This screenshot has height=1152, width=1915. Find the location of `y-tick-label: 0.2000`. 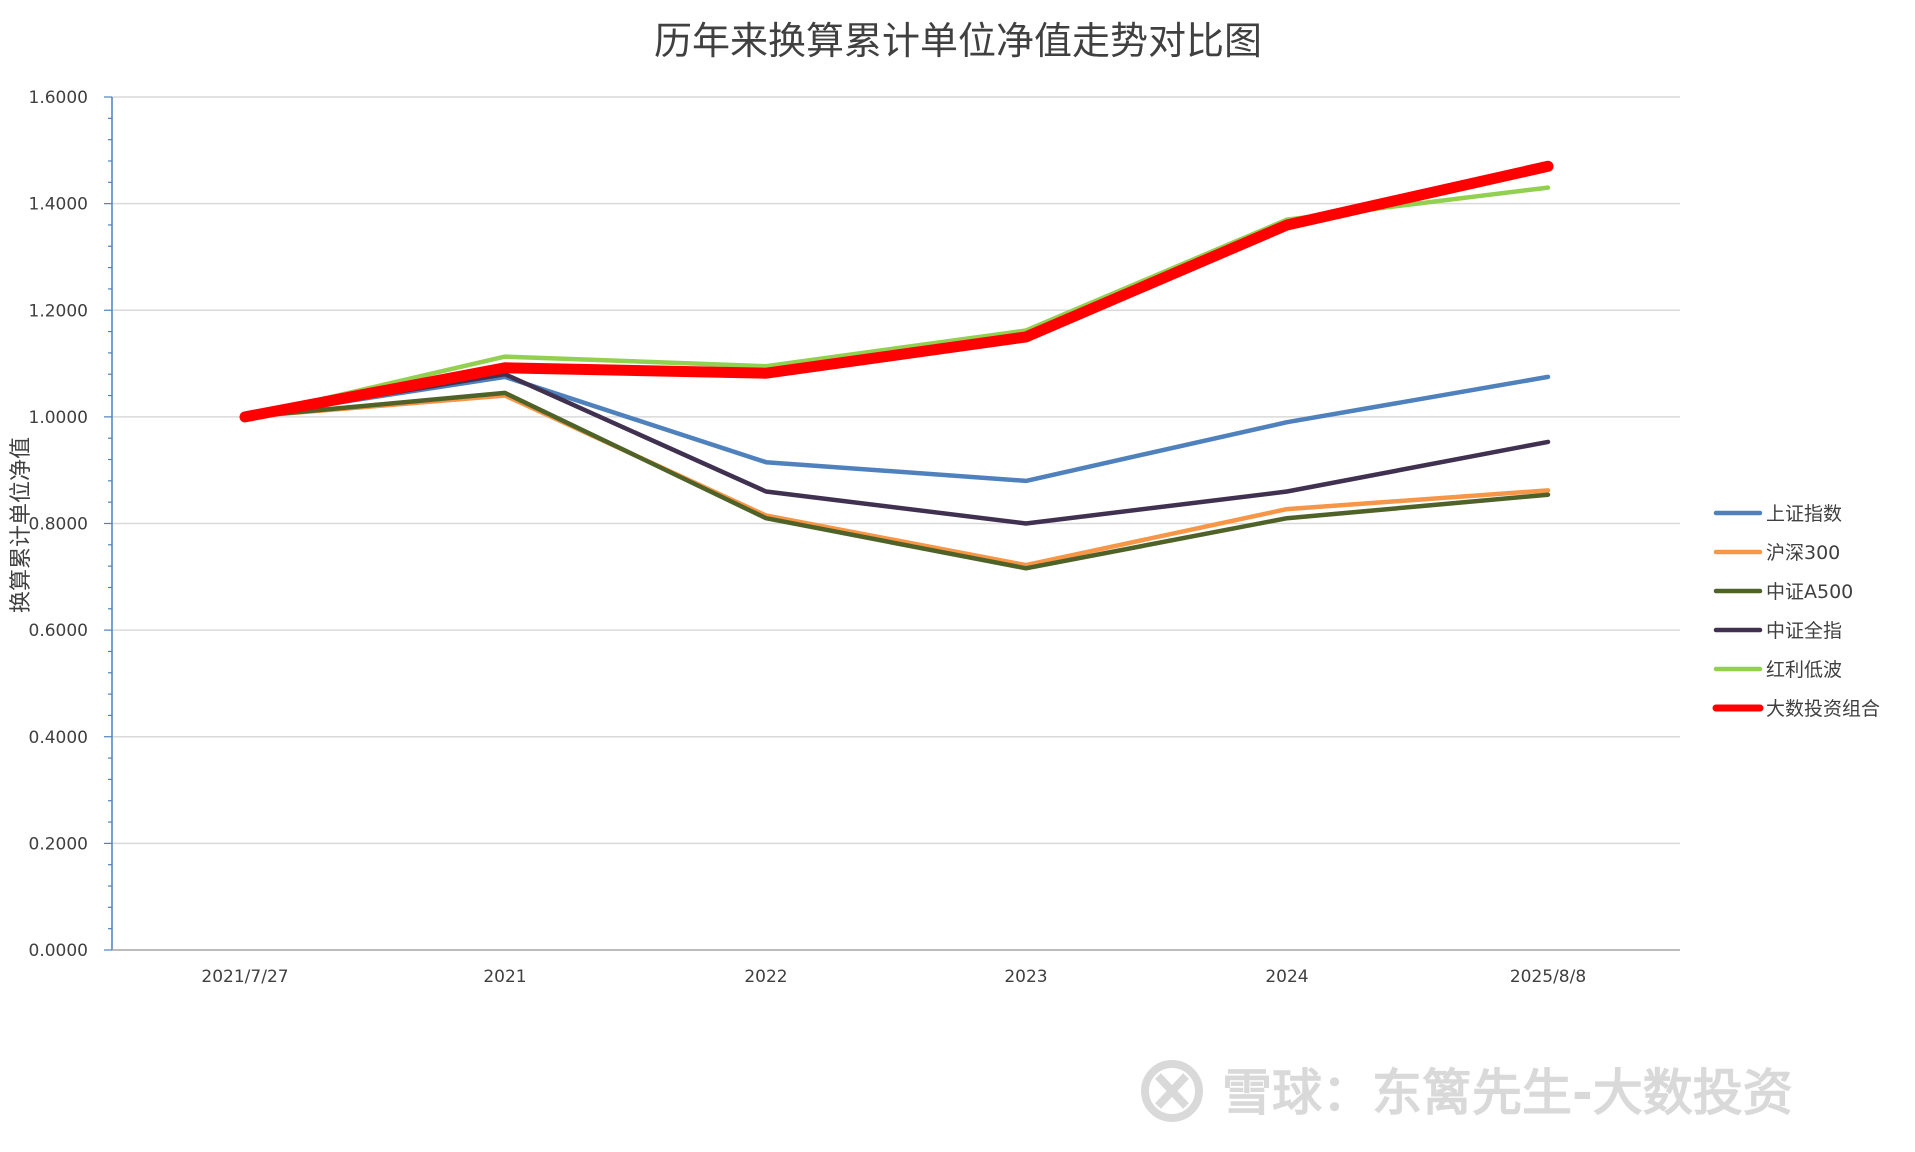

y-tick-label: 0.2000 is located at coordinates (58, 844).